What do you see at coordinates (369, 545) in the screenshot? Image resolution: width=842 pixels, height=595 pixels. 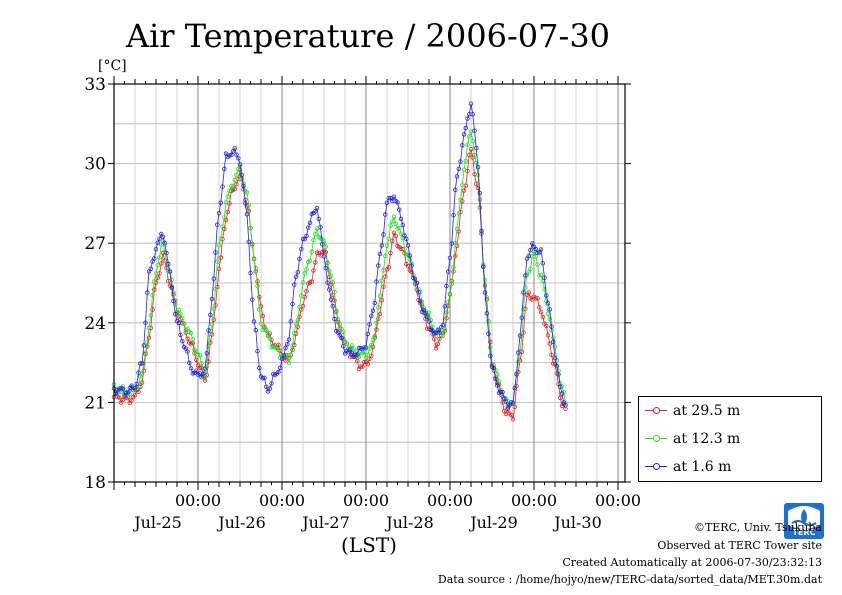 I see `x-axis-label: (LST)` at bounding box center [369, 545].